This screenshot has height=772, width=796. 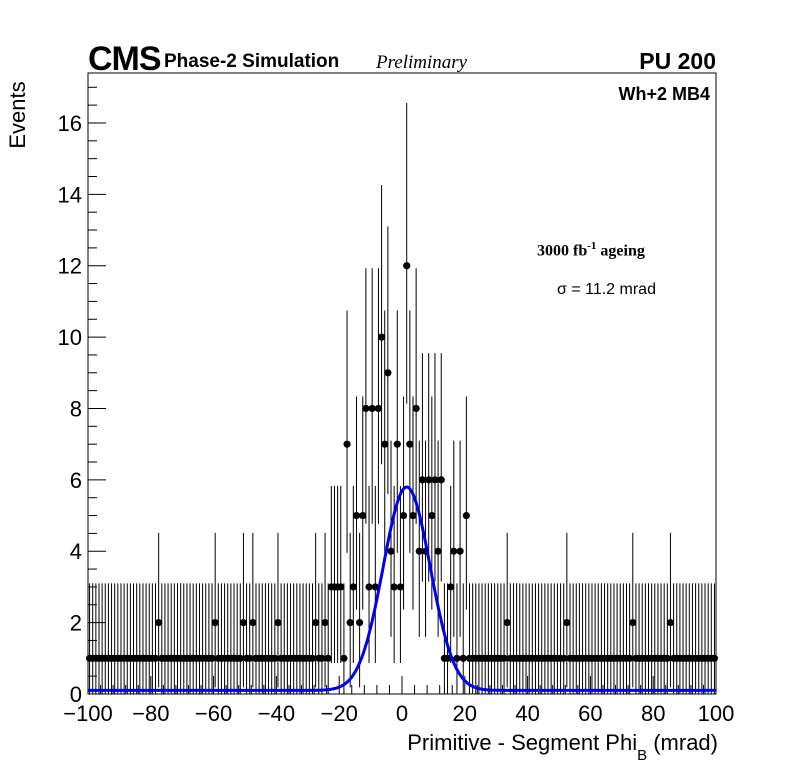 What do you see at coordinates (276, 713) in the screenshot?
I see `x-tick-label: −40` at bounding box center [276, 713].